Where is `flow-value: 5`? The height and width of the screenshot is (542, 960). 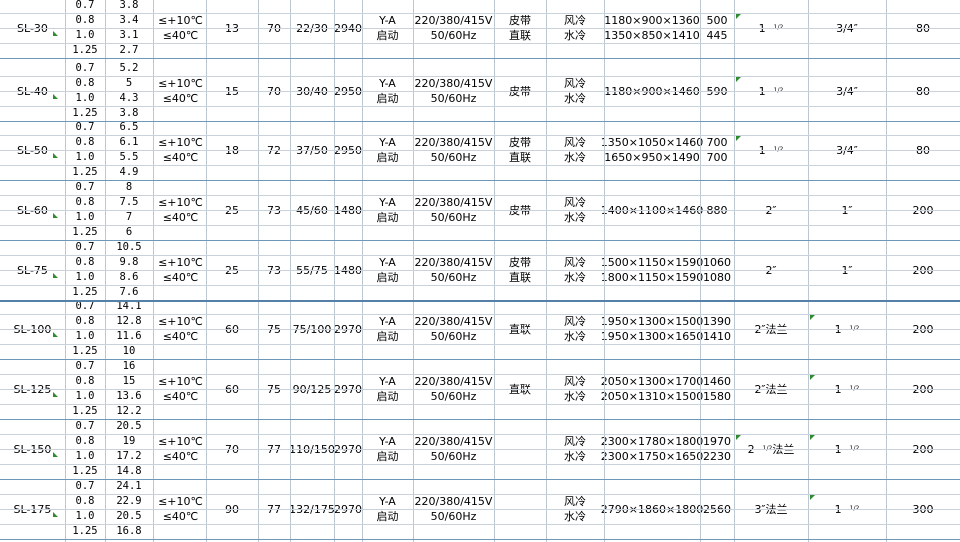 flow-value: 5 is located at coordinates (129, 83).